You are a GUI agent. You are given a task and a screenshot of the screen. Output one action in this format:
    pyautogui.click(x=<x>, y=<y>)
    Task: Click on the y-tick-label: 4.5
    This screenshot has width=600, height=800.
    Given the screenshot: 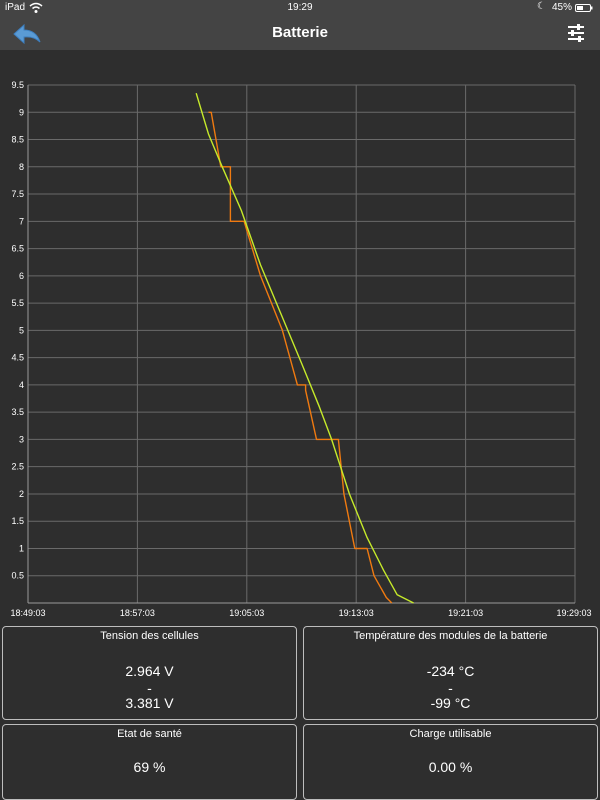 What is the action you would take?
    pyautogui.click(x=17, y=358)
    